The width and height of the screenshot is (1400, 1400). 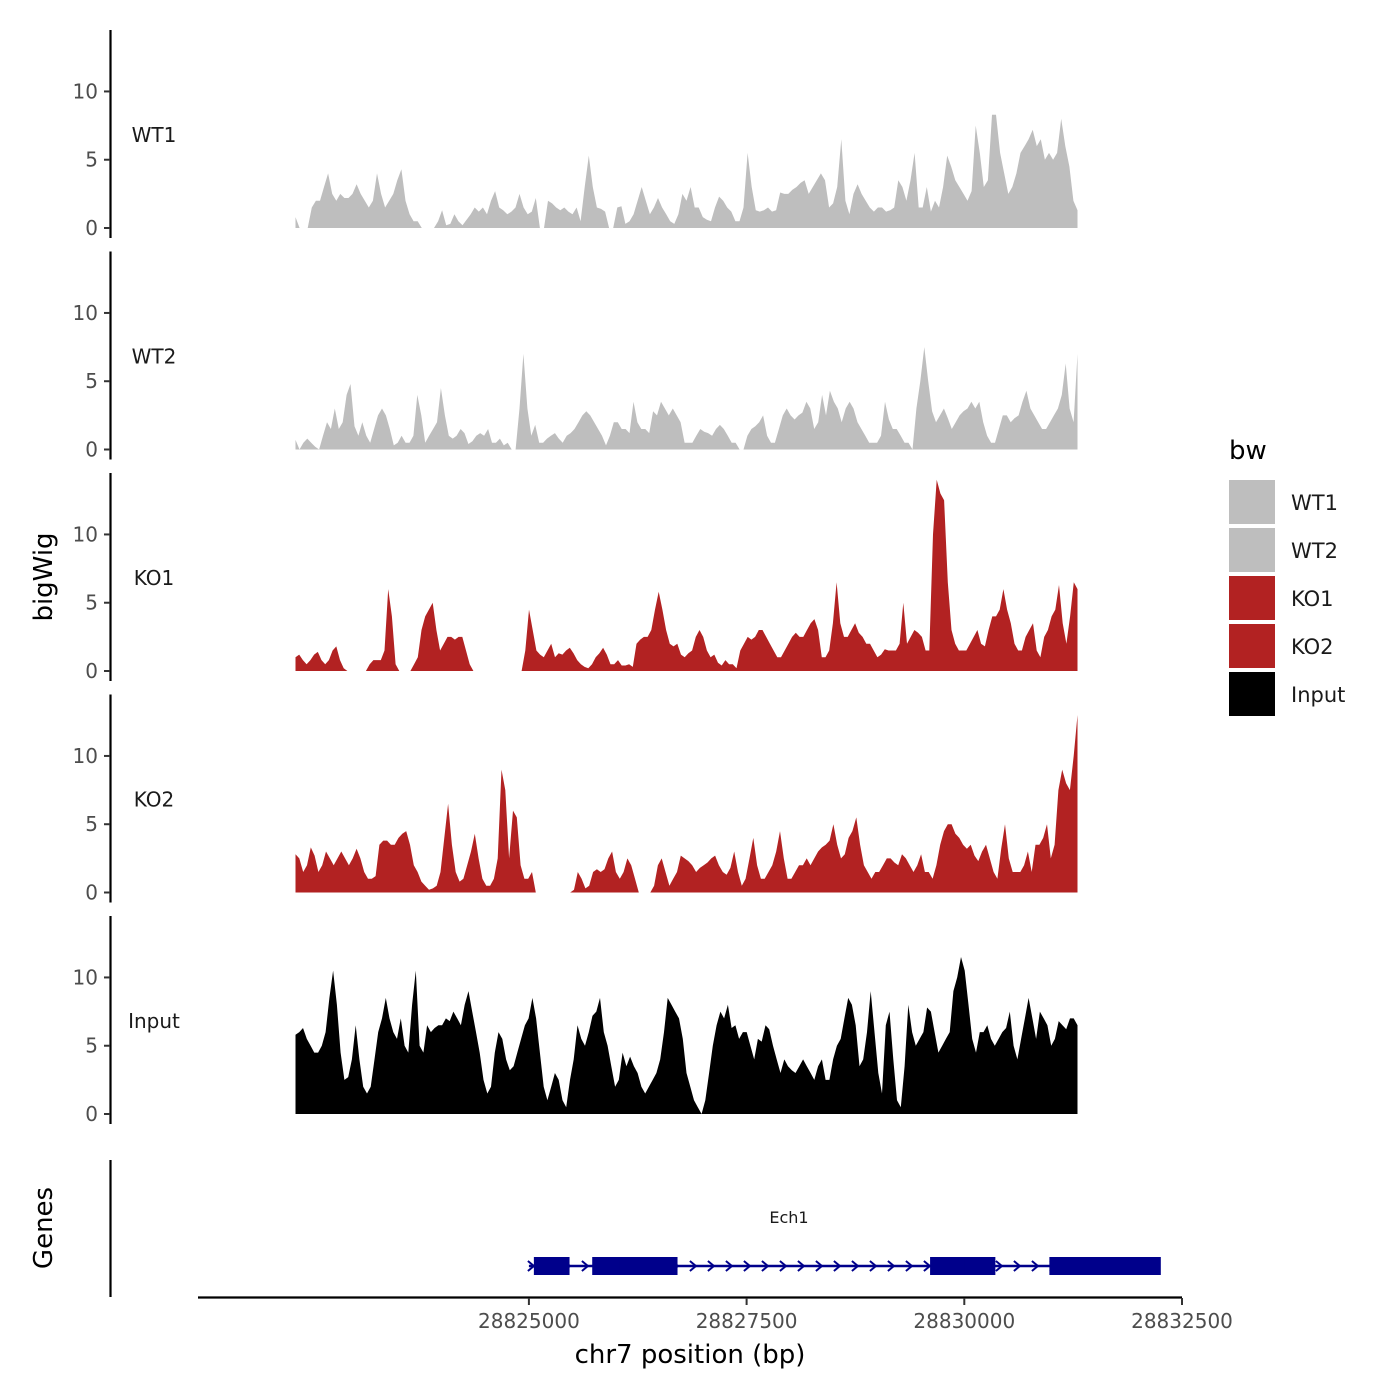 What do you see at coordinates (154, 1021) in the screenshot?
I see `track-label: Input` at bounding box center [154, 1021].